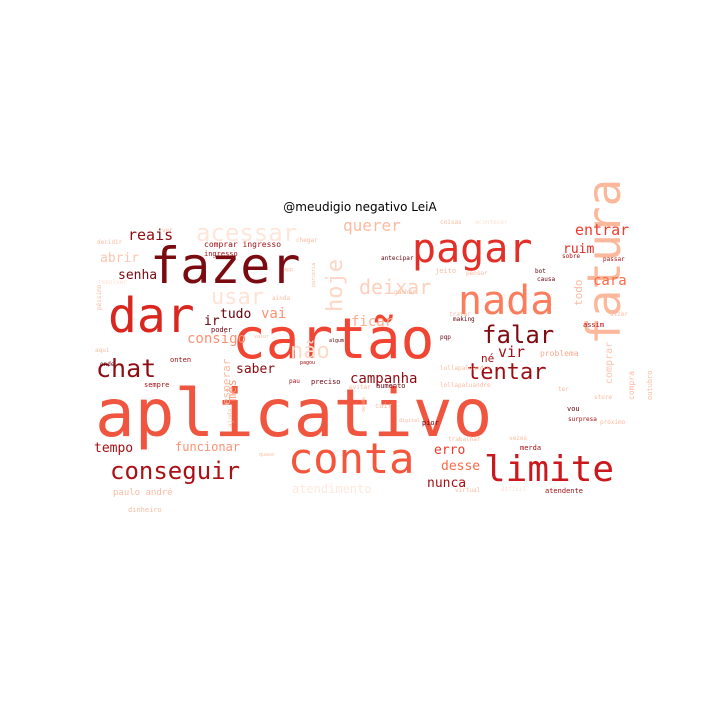 This screenshot has width=720, height=720. What do you see at coordinates (360, 387) in the screenshot?
I see `word-64: evitar` at bounding box center [360, 387].